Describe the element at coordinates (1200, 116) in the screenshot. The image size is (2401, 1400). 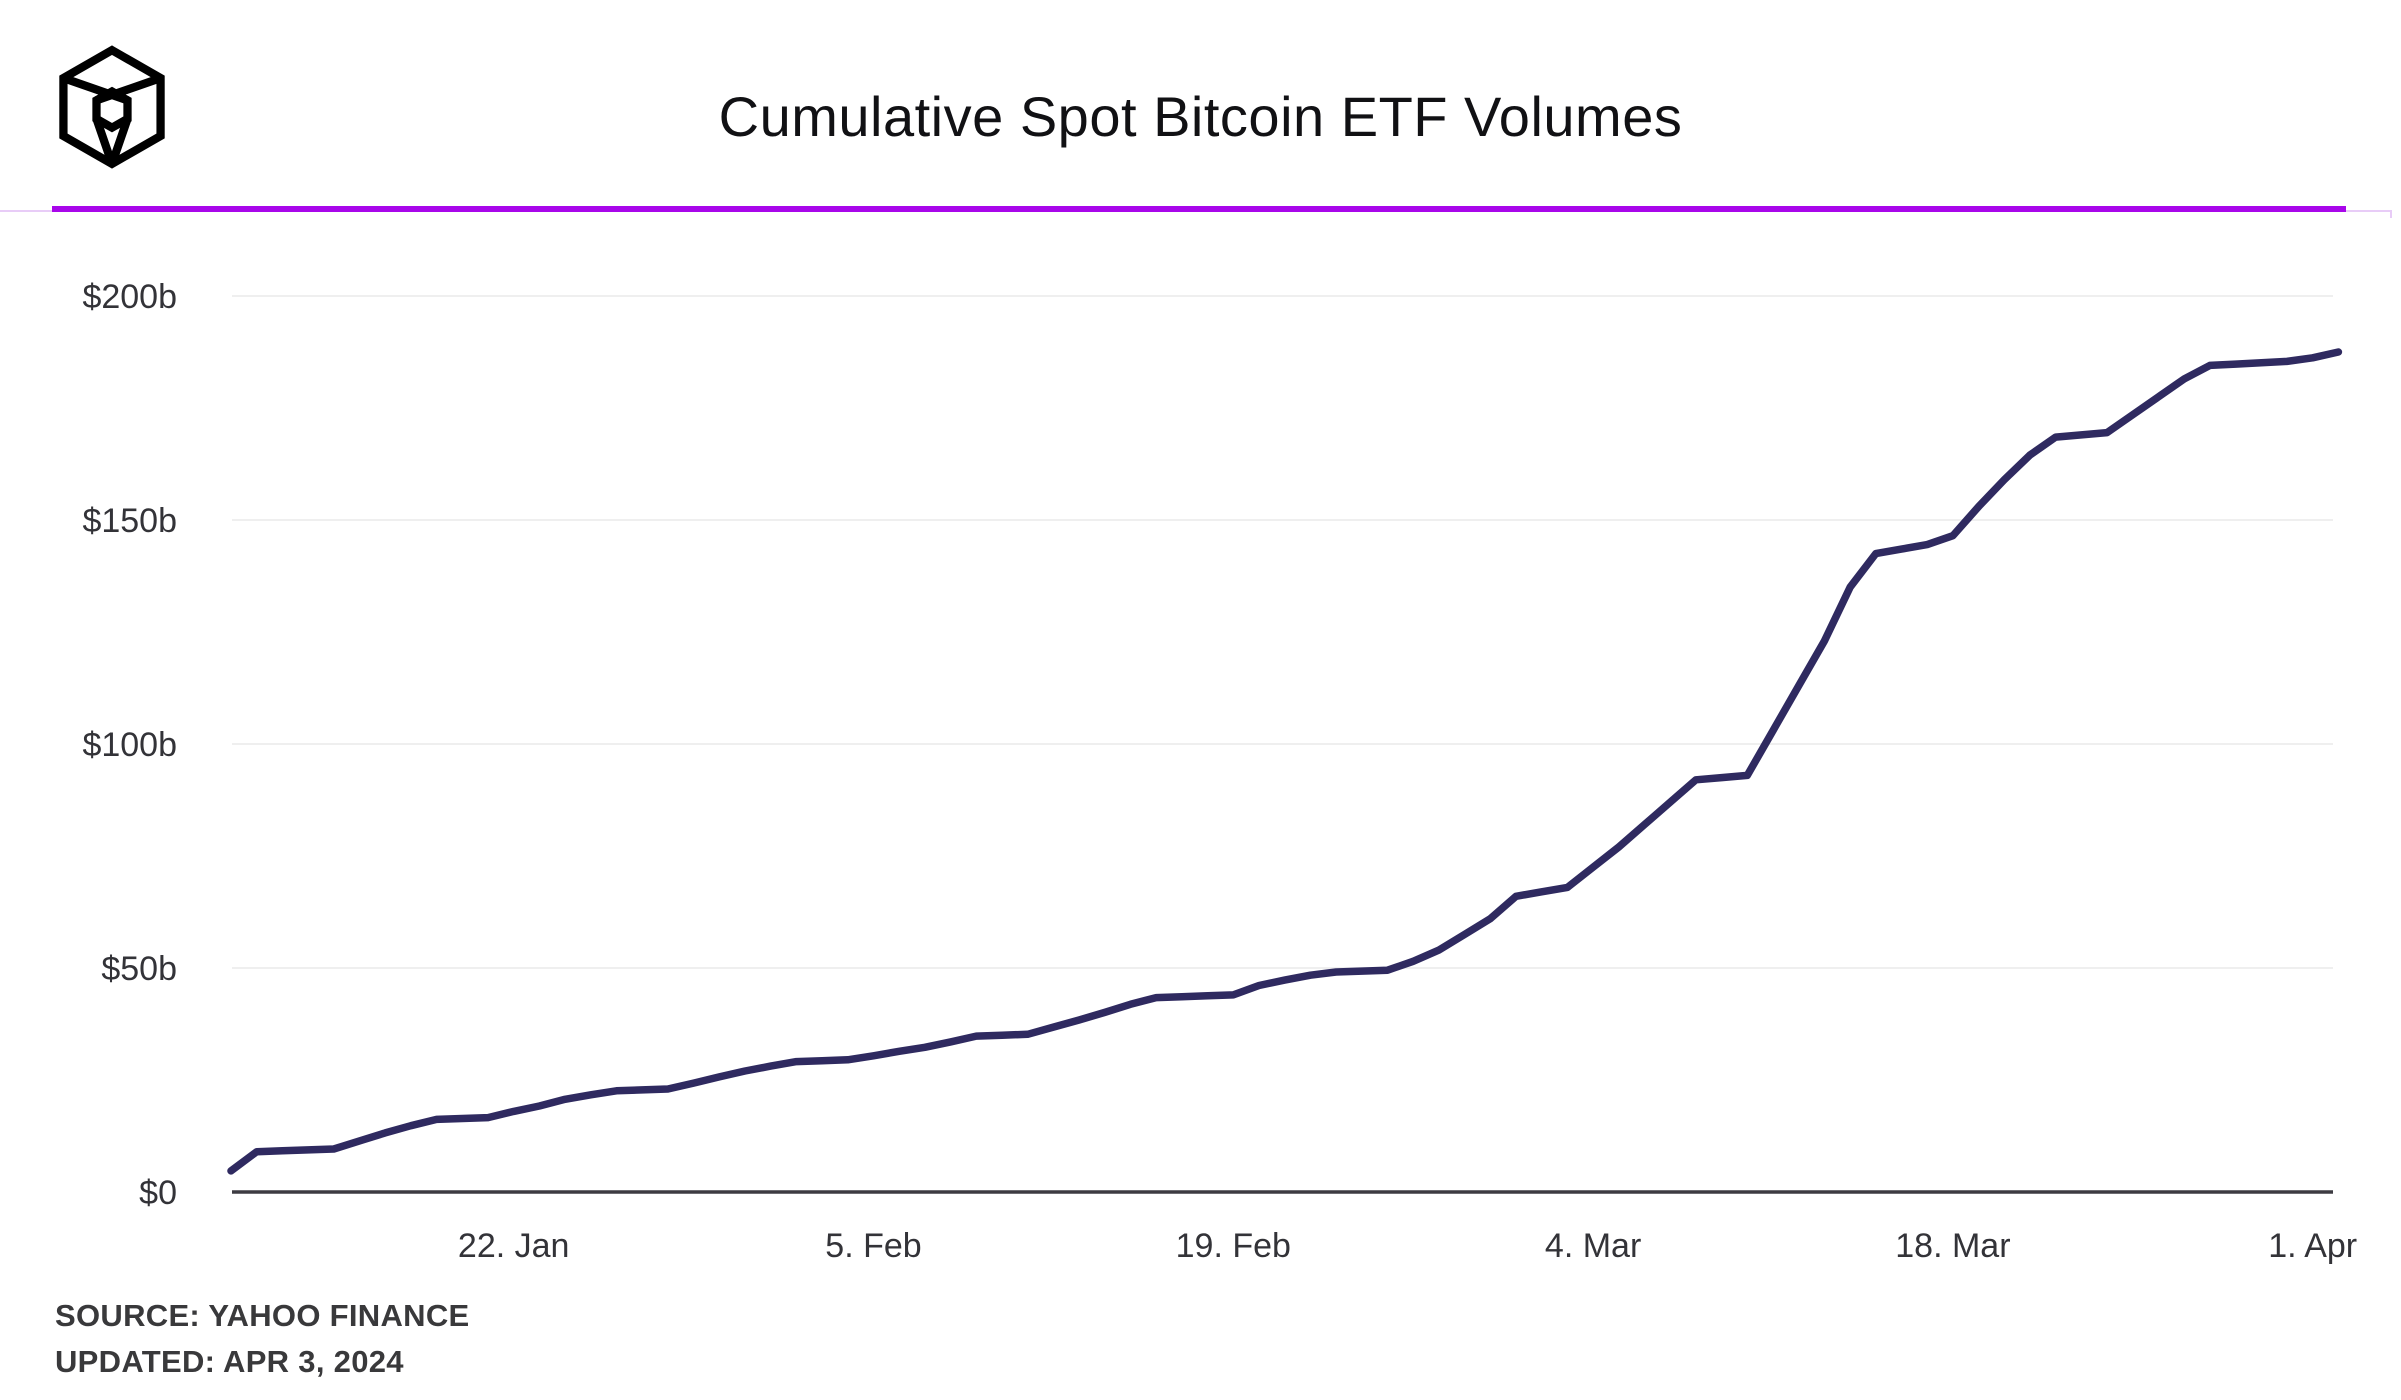
I see `chart-title: Cumulative Spot Bitcoin ETF Volumes` at that location.